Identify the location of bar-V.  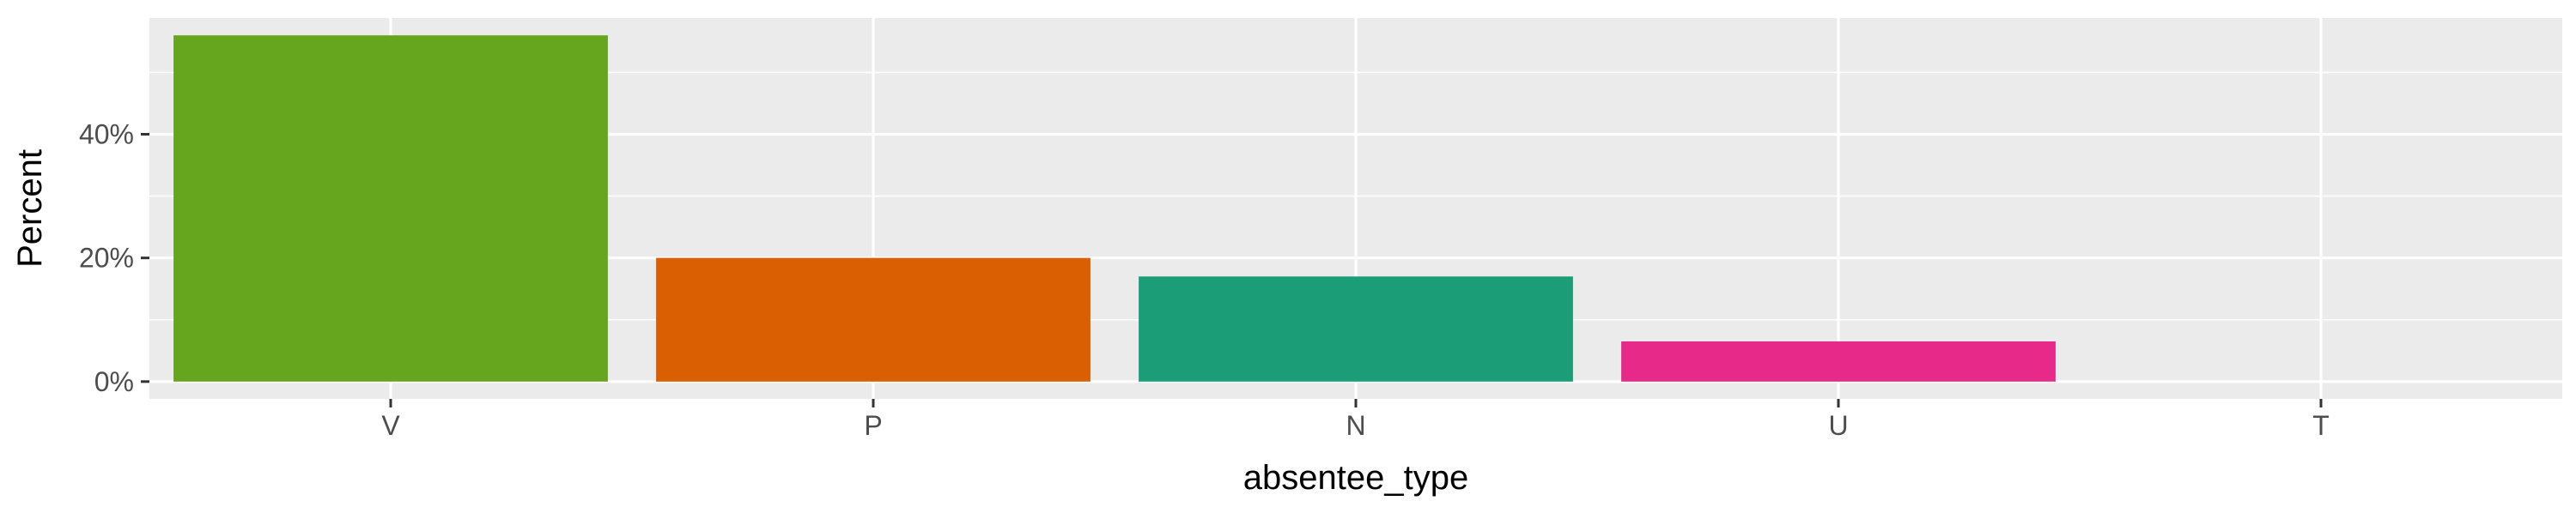
(390, 208).